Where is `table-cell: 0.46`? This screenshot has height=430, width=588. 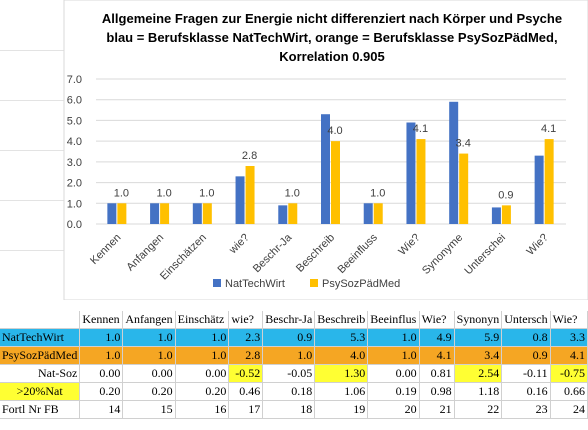
table-cell: 0.46 is located at coordinates (246, 391).